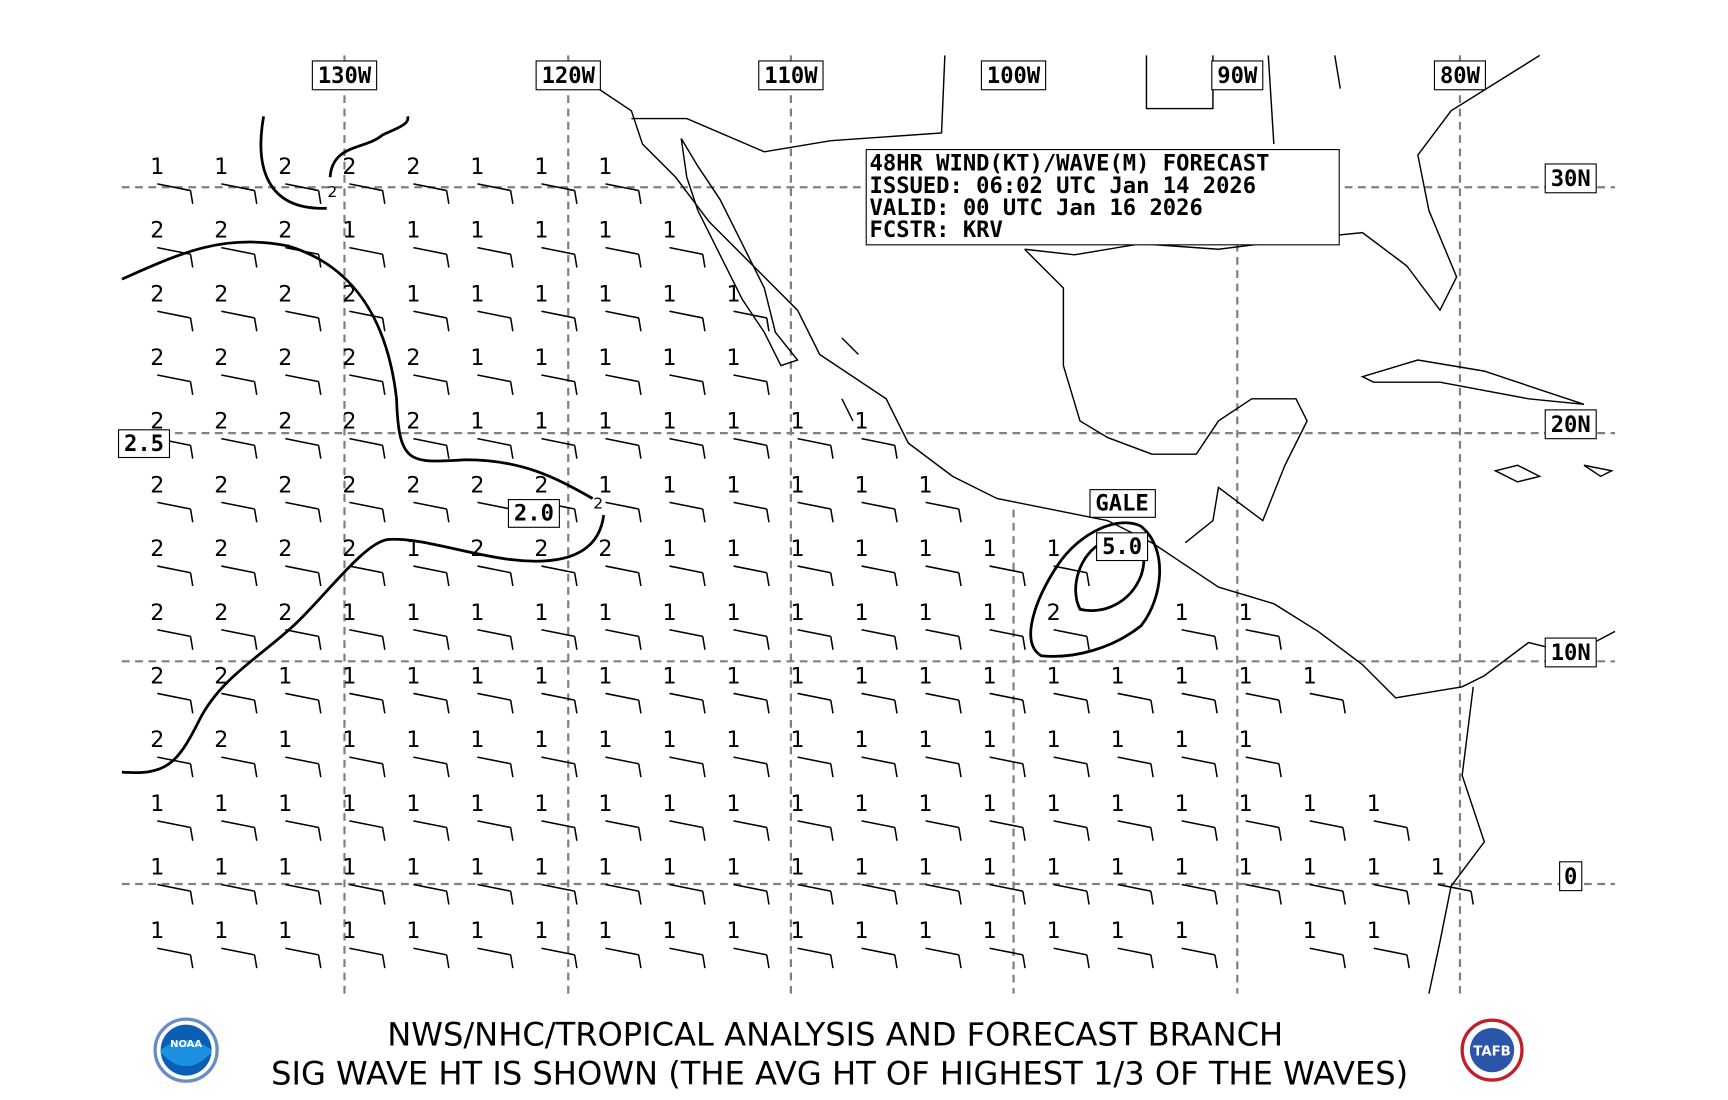  What do you see at coordinates (1122, 547) in the screenshot?
I see `contour-label-5-0: 5.0` at bounding box center [1122, 547].